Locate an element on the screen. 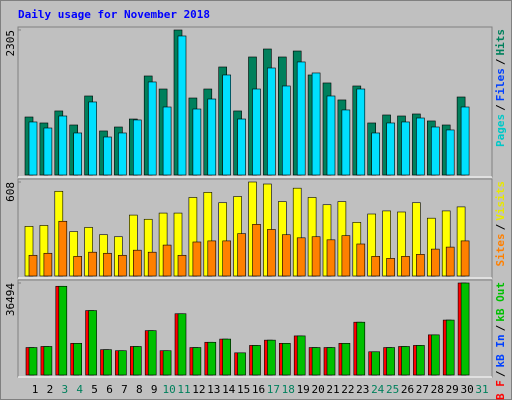 The height and width of the screenshot is (400, 512). y-tick-label: 36494 is located at coordinates (10, 299).